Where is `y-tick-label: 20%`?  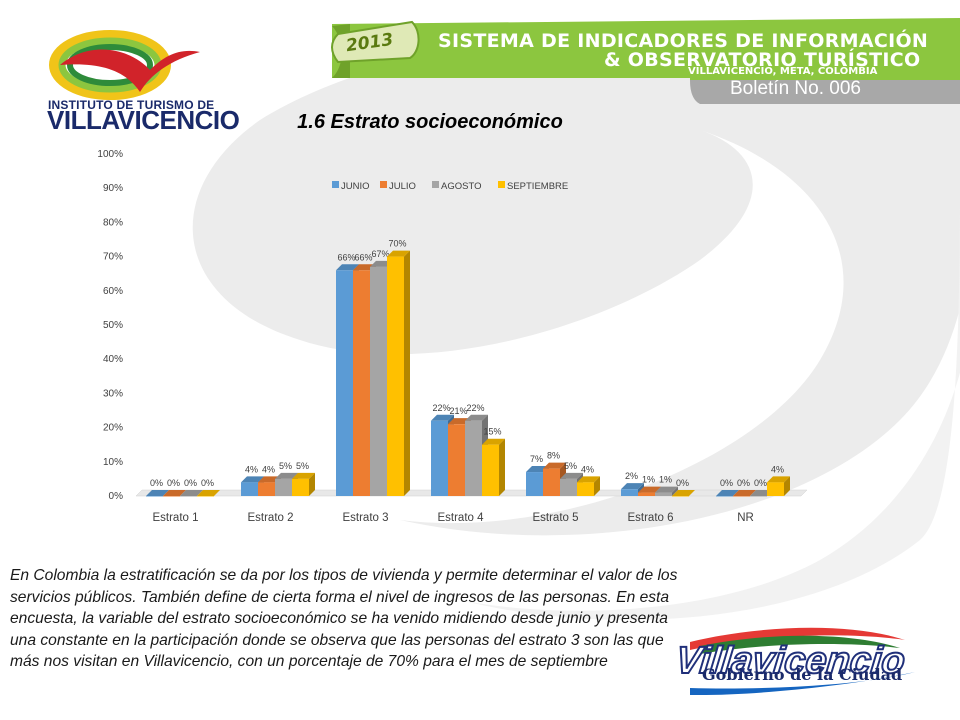 y-tick-label: 20% is located at coordinates (113, 428).